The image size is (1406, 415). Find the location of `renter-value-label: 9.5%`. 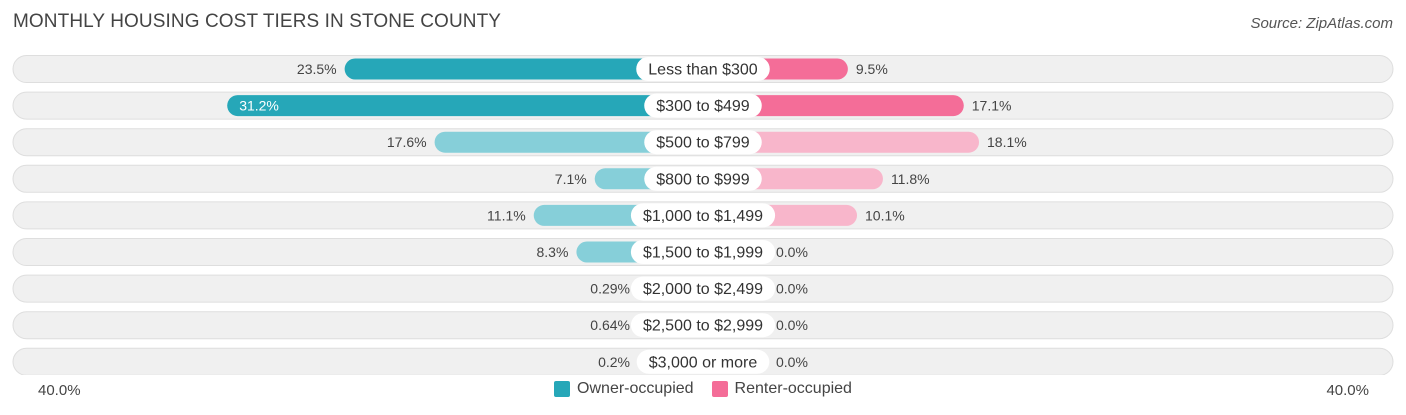

renter-value-label: 9.5% is located at coordinates (872, 69).